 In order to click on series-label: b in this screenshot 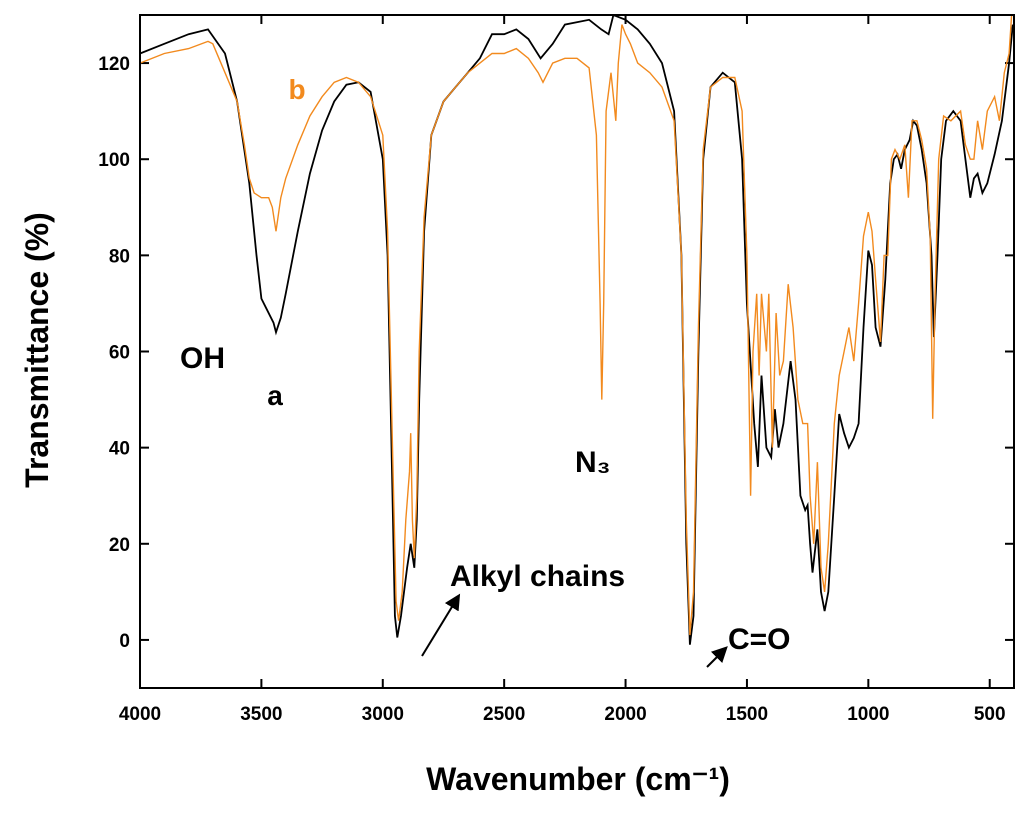, I will do `click(296, 89)`.